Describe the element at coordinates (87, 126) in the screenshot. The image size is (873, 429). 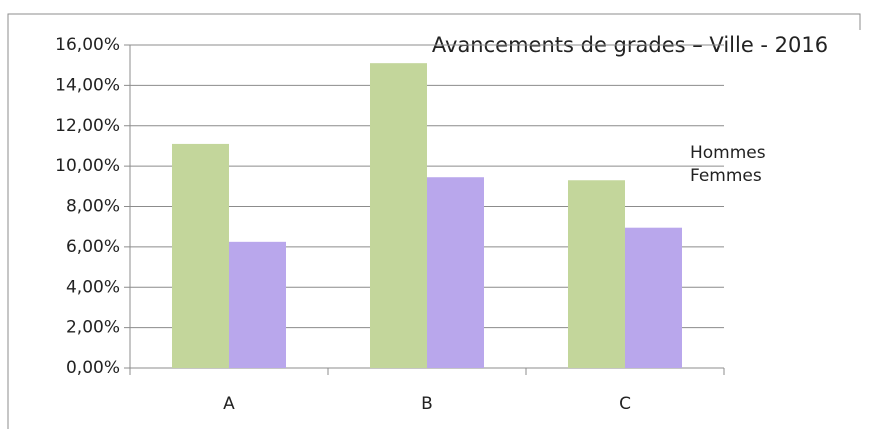
I see `y-tick-label: 12,00%` at that location.